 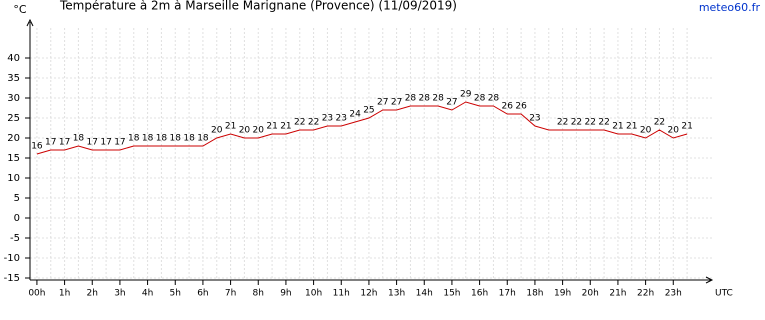 What do you see at coordinates (202, 294) in the screenshot?
I see `x-tick-label: 6h` at bounding box center [202, 294].